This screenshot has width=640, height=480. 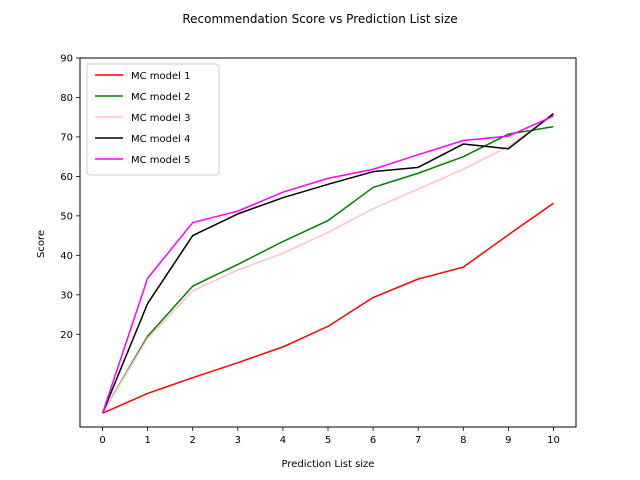 What do you see at coordinates (66, 216) in the screenshot?
I see `y-tick-label: 50` at bounding box center [66, 216].